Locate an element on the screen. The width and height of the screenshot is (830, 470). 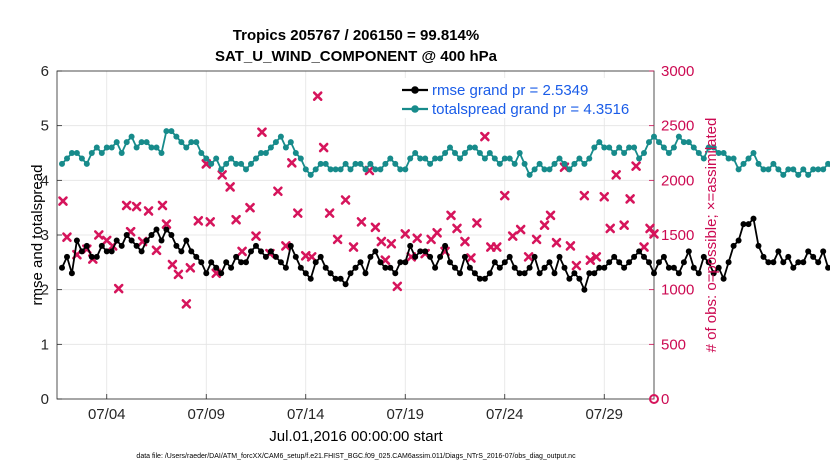
y-tick-label: 0 is located at coordinates (45, 399).